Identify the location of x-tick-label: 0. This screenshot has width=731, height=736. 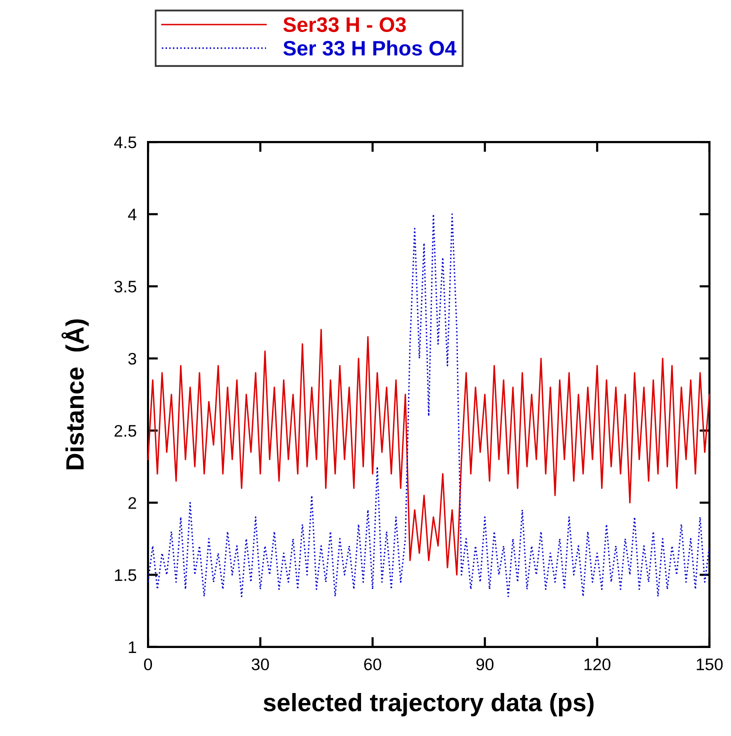
(148, 664).